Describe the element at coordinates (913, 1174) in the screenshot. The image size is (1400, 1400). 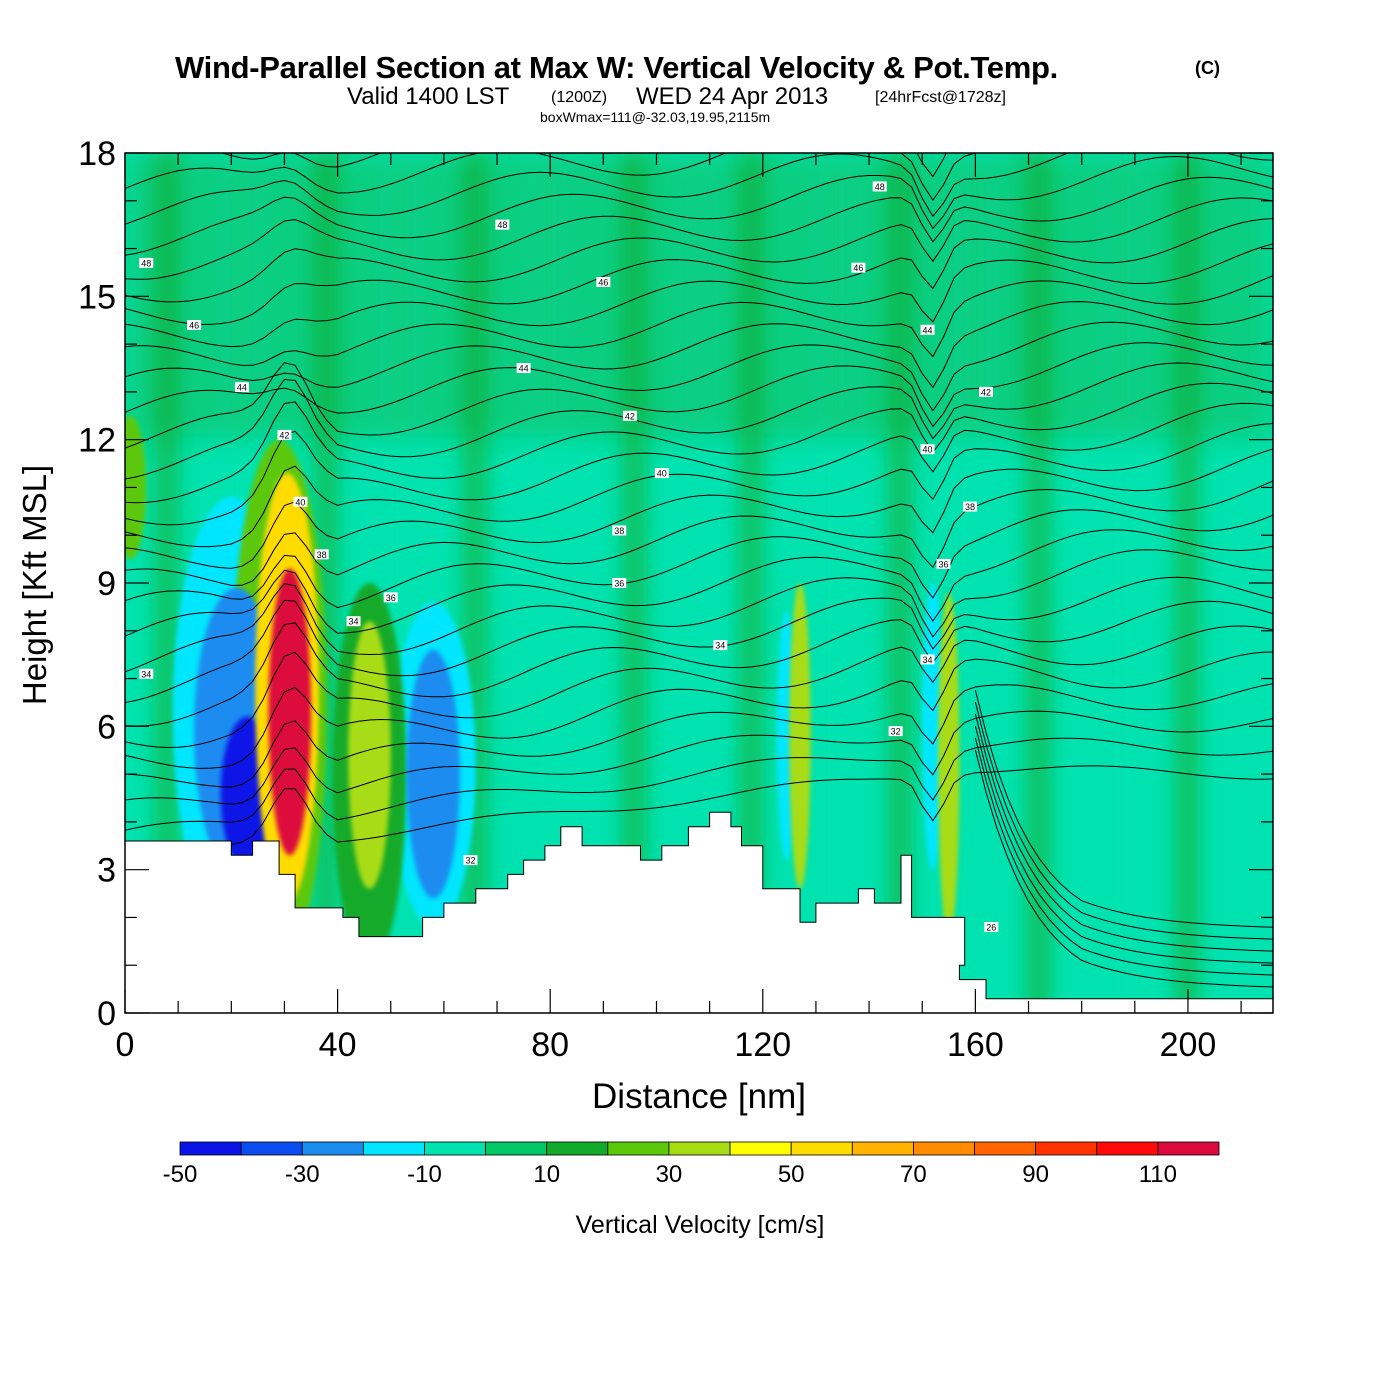
I see `colorbar-tick-label: 70` at that location.